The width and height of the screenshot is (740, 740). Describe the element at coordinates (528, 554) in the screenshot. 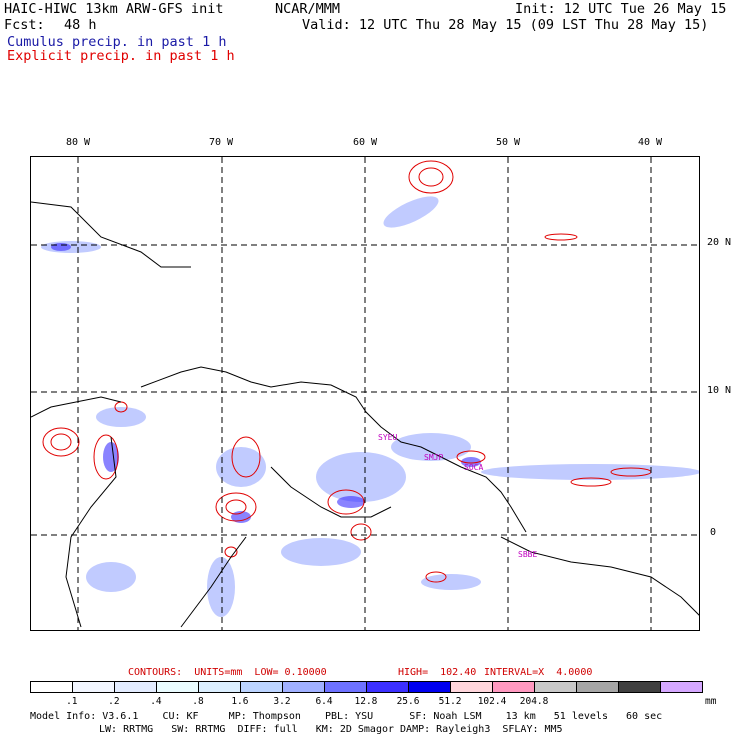

I see `station-sbbe: SBBE` at that location.